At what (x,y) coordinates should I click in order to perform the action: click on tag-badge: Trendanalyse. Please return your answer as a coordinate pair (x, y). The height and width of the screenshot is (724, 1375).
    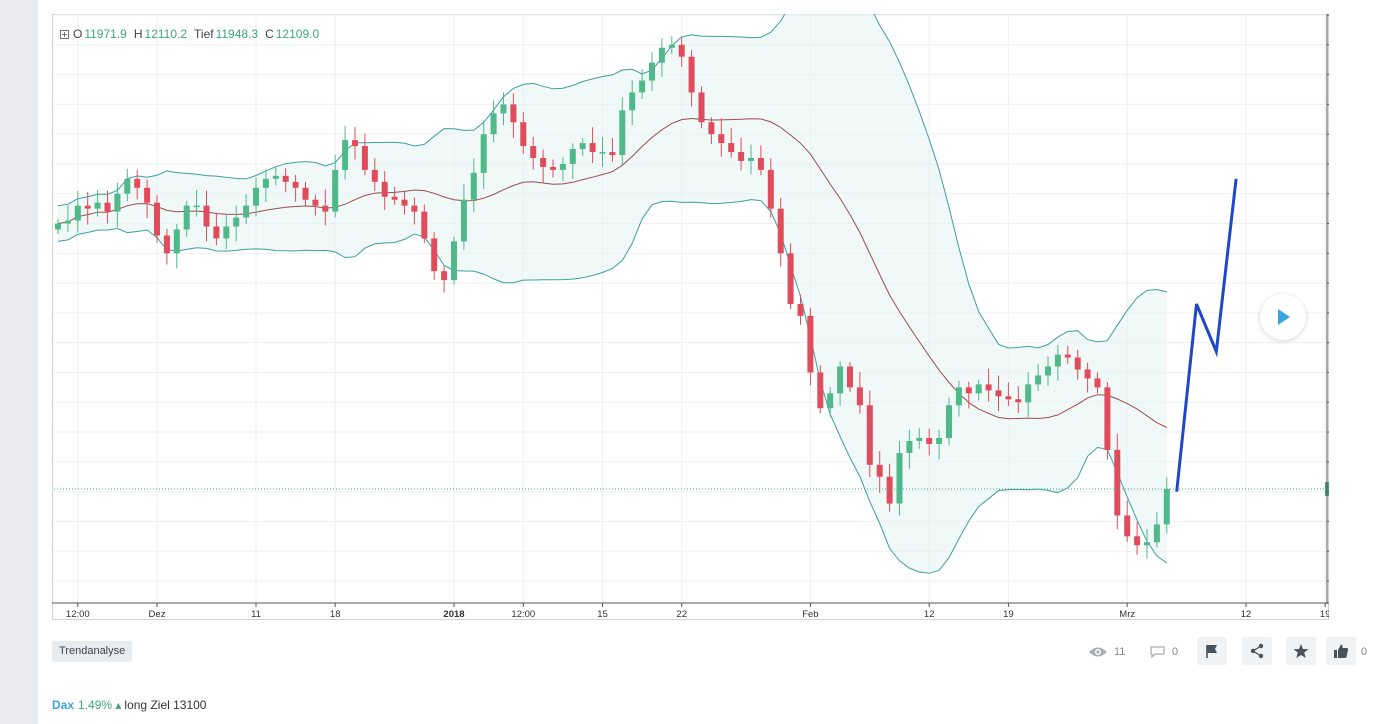
    Looking at the image, I should click on (92, 651).